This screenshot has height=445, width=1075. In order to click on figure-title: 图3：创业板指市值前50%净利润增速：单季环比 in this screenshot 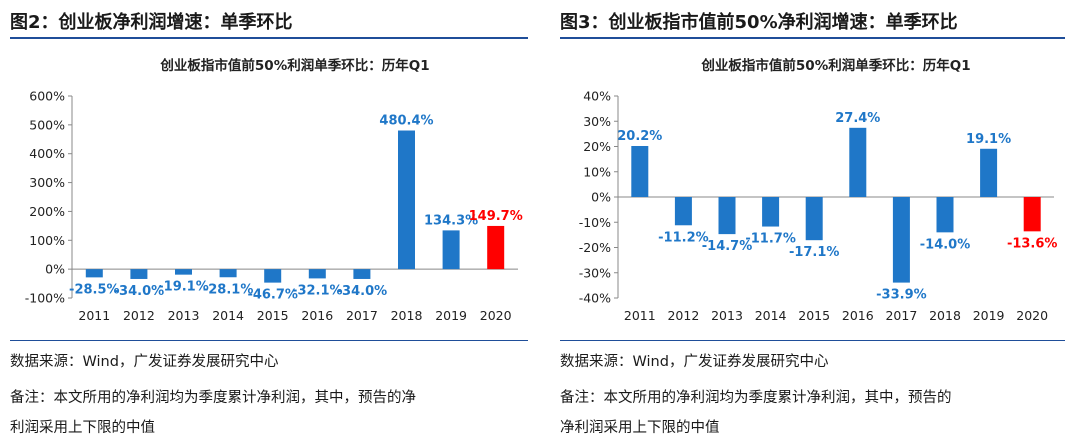, I will do `click(759, 22)`.